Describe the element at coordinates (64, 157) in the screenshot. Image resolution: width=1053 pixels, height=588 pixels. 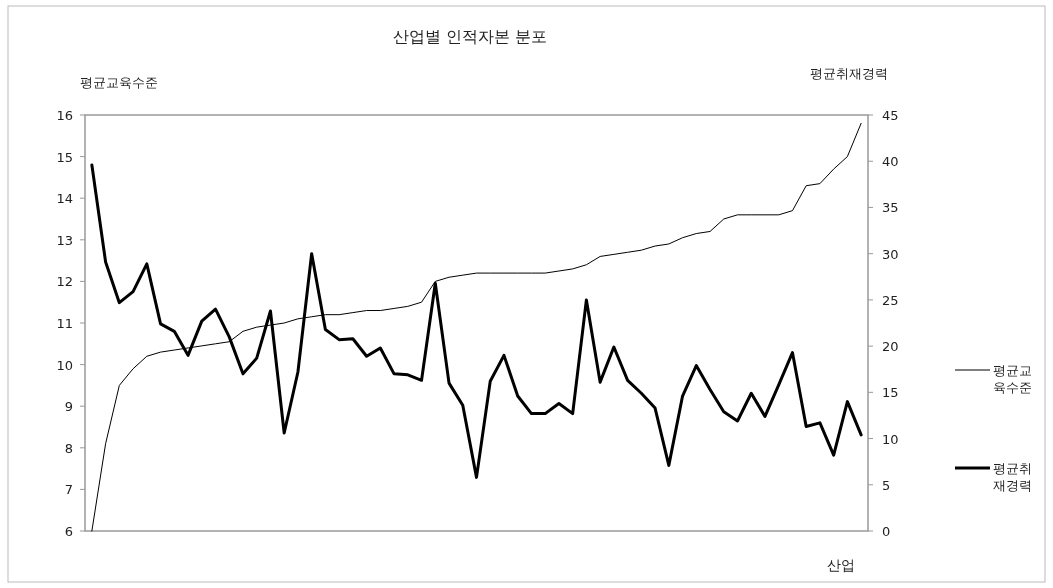
I see `y-tick-label: 15` at that location.